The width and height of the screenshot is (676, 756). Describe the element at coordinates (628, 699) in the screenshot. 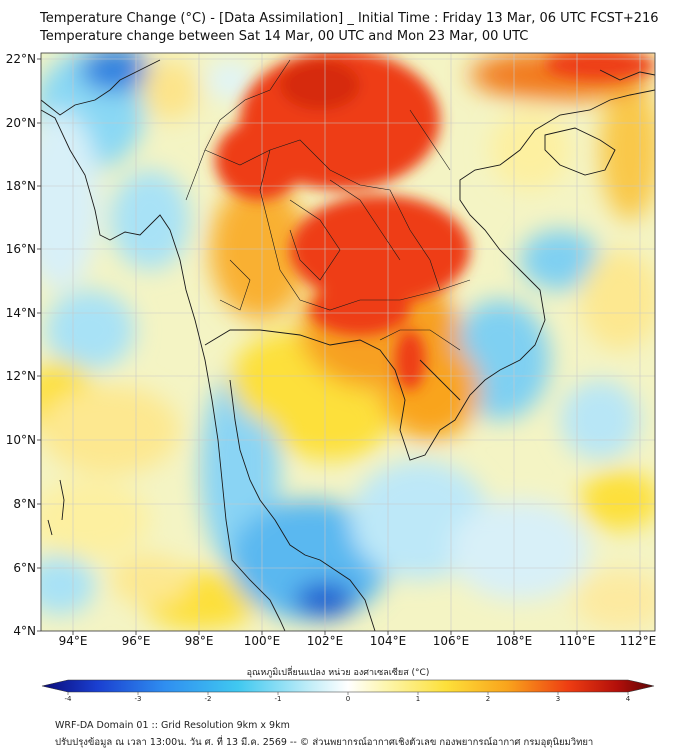

I see `colorbar-tick: 4` at that location.